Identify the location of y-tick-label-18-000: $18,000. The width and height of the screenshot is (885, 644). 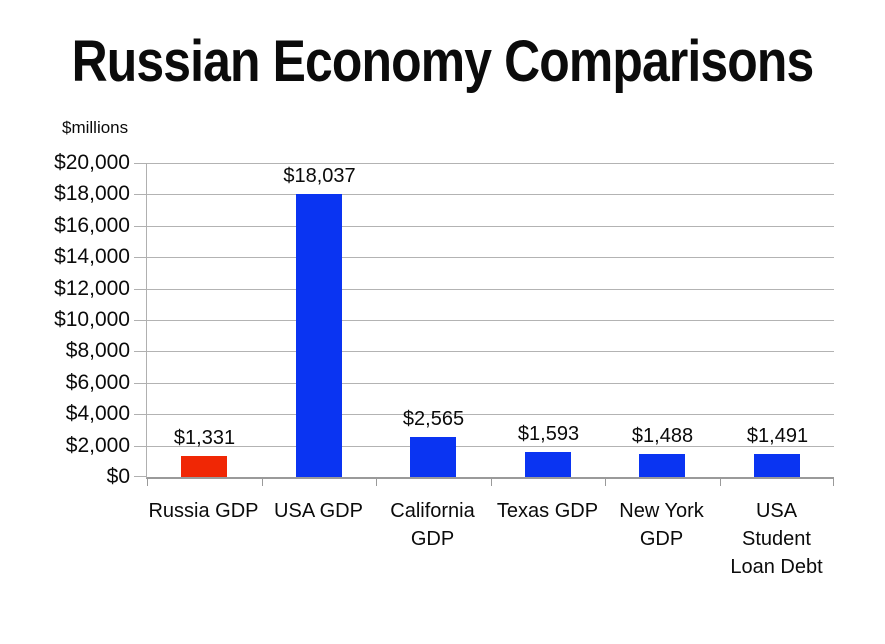
(92, 194).